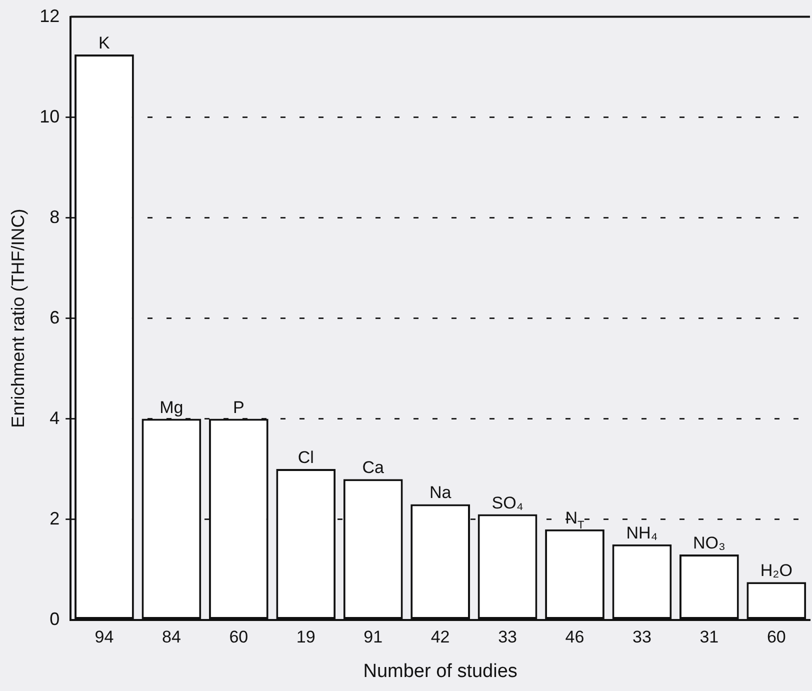 This screenshot has height=691, width=812. Describe the element at coordinates (642, 532) in the screenshot. I see `data-label: NH₄` at that location.